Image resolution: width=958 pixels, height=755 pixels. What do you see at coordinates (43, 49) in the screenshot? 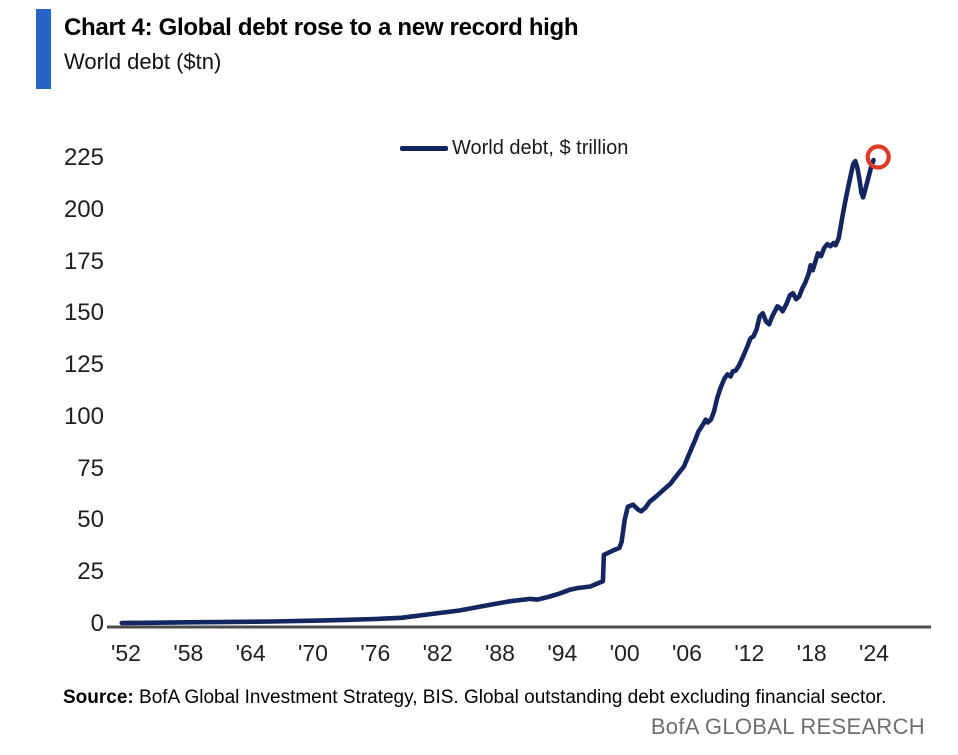
I see `title-accent-bar` at bounding box center [43, 49].